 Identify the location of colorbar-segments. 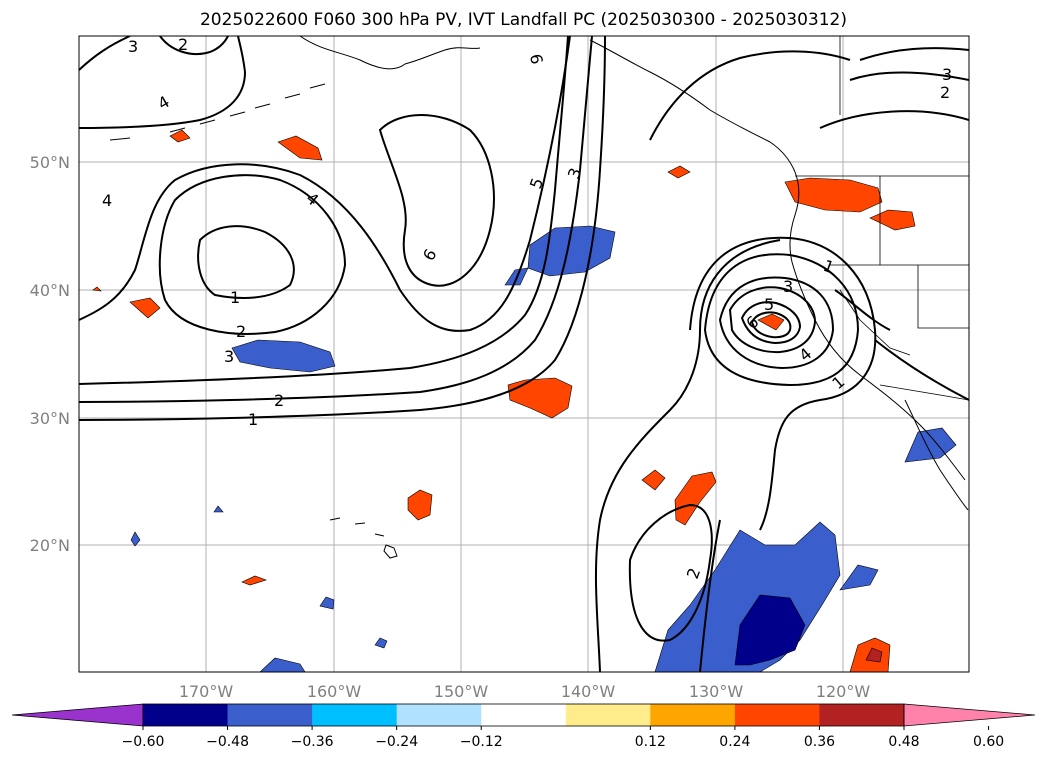
(523, 715).